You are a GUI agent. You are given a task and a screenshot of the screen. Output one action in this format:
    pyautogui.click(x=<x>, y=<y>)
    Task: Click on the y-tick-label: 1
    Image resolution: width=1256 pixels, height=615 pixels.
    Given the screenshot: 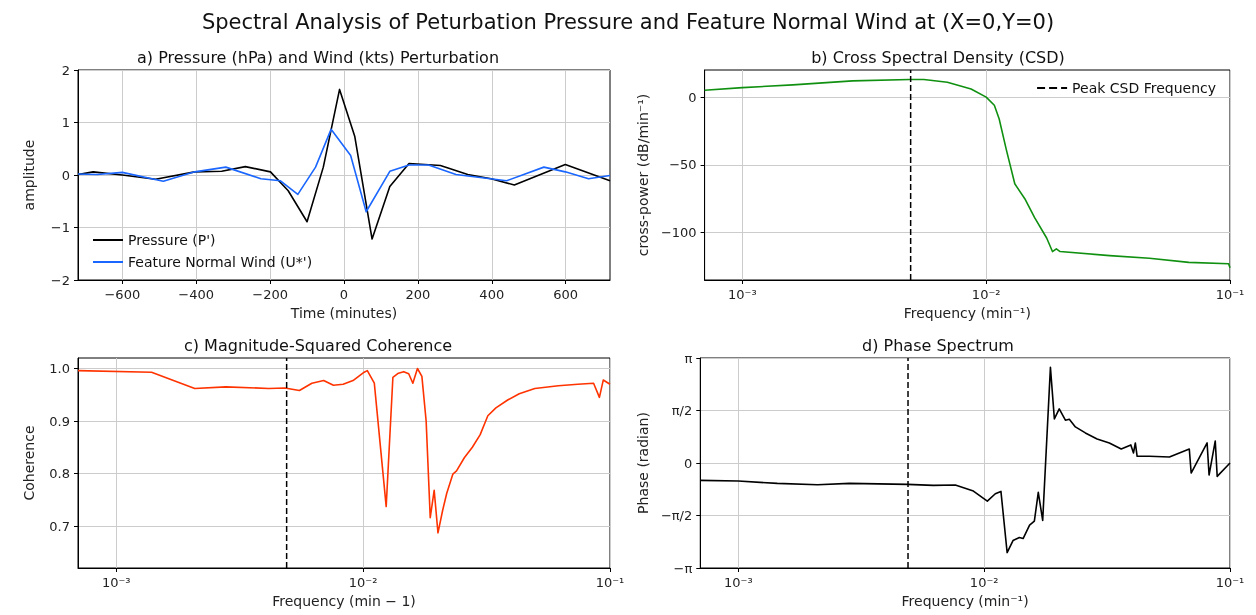 What is the action you would take?
    pyautogui.click(x=65, y=122)
    